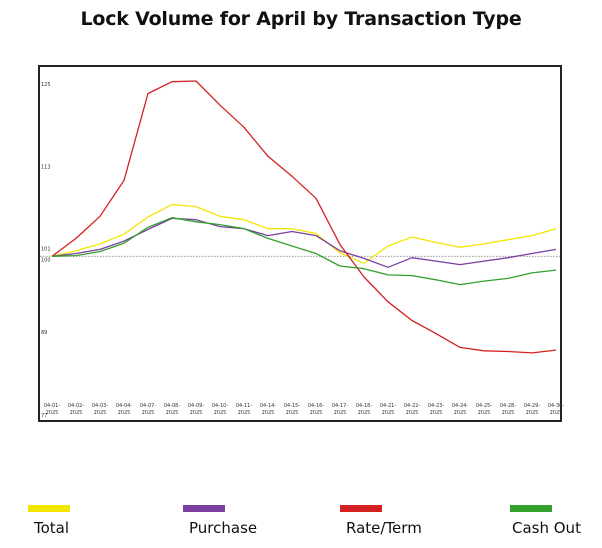  What do you see at coordinates (76, 406) in the screenshot?
I see `x-tick-label: 04-02-` at bounding box center [76, 406].